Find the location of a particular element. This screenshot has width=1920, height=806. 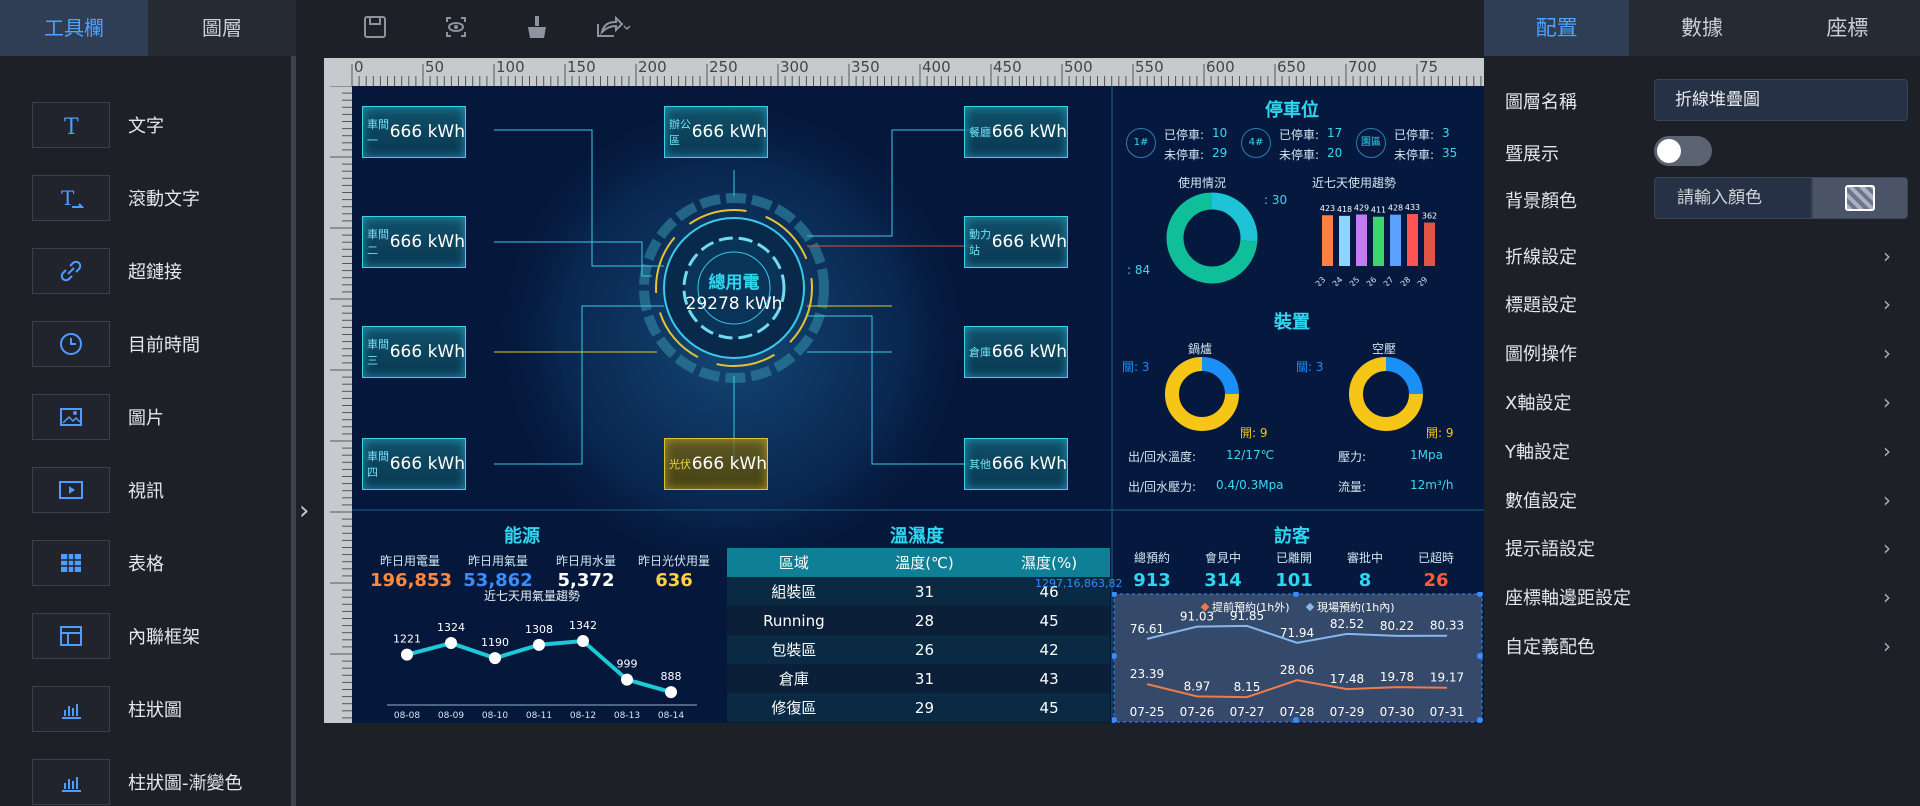

tab-toolbar: 工具欄 is located at coordinates (74, 28).